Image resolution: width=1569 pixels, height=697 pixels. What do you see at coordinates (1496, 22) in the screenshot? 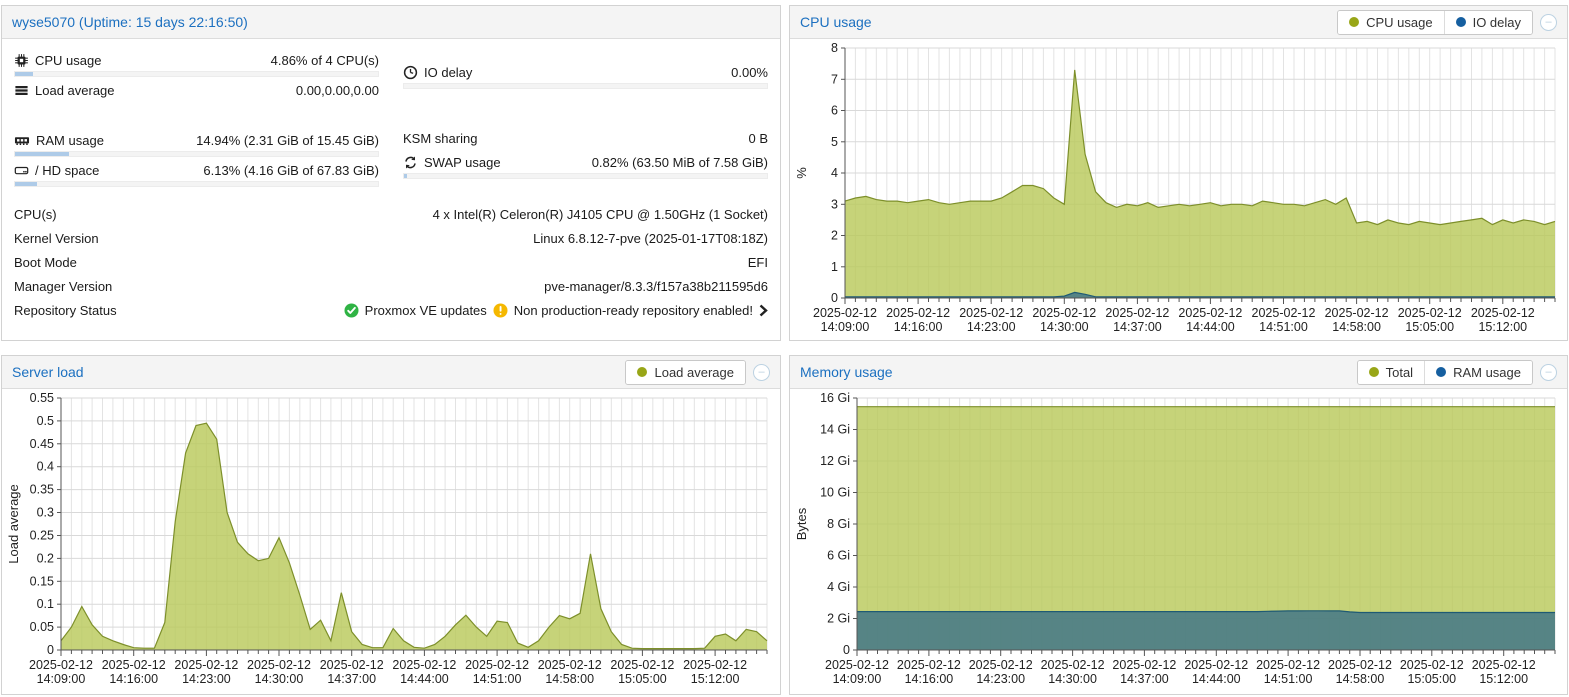
I see `legend-label: IO delay` at bounding box center [1496, 22].